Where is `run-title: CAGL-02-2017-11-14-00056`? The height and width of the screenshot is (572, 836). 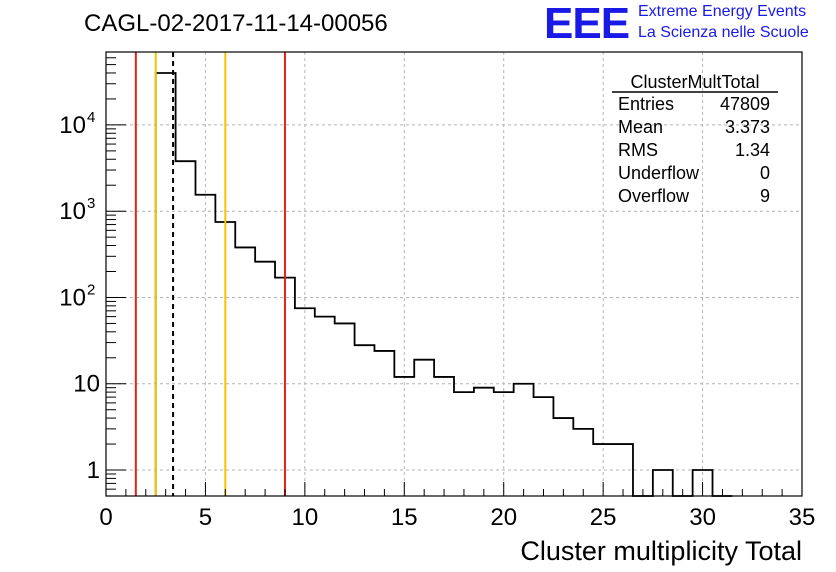
run-title: CAGL-02-2017-11-14-00056 is located at coordinates (236, 23).